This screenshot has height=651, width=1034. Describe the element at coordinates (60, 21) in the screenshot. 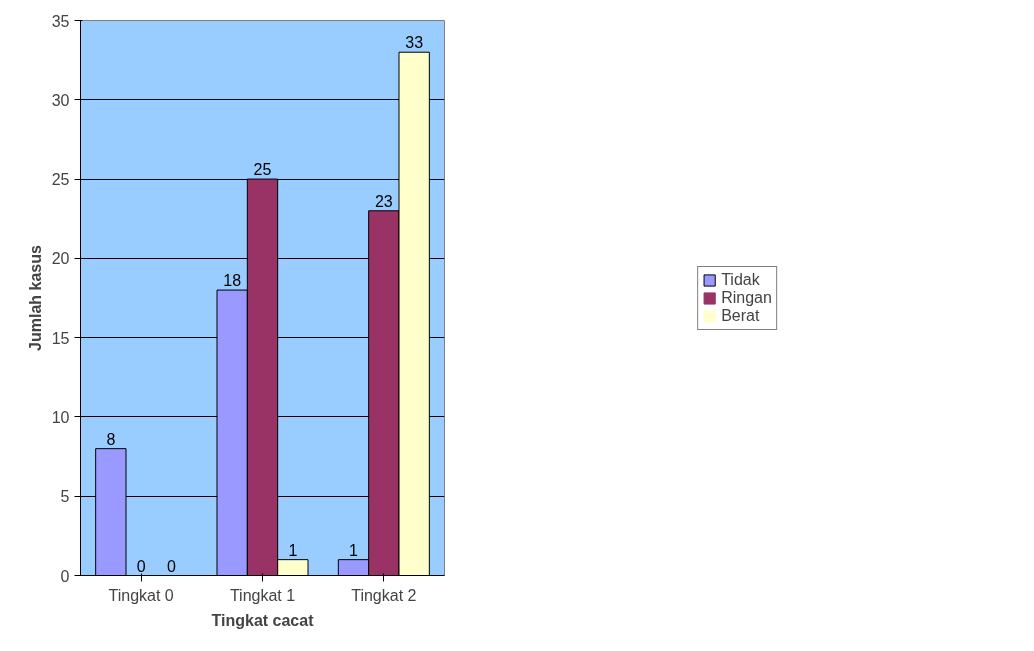

I see `y-tick-label: 35` at that location.